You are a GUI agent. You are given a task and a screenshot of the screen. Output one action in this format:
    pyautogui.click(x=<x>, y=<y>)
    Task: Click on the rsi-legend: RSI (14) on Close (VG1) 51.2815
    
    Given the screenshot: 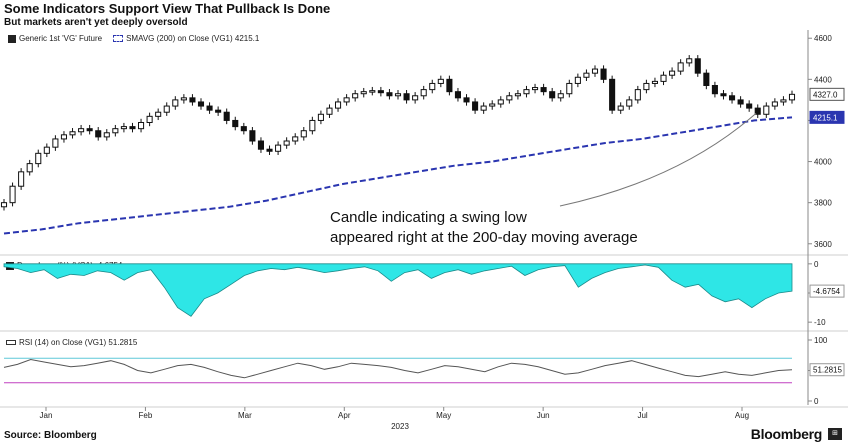 What is the action you would take?
    pyautogui.click(x=71, y=342)
    